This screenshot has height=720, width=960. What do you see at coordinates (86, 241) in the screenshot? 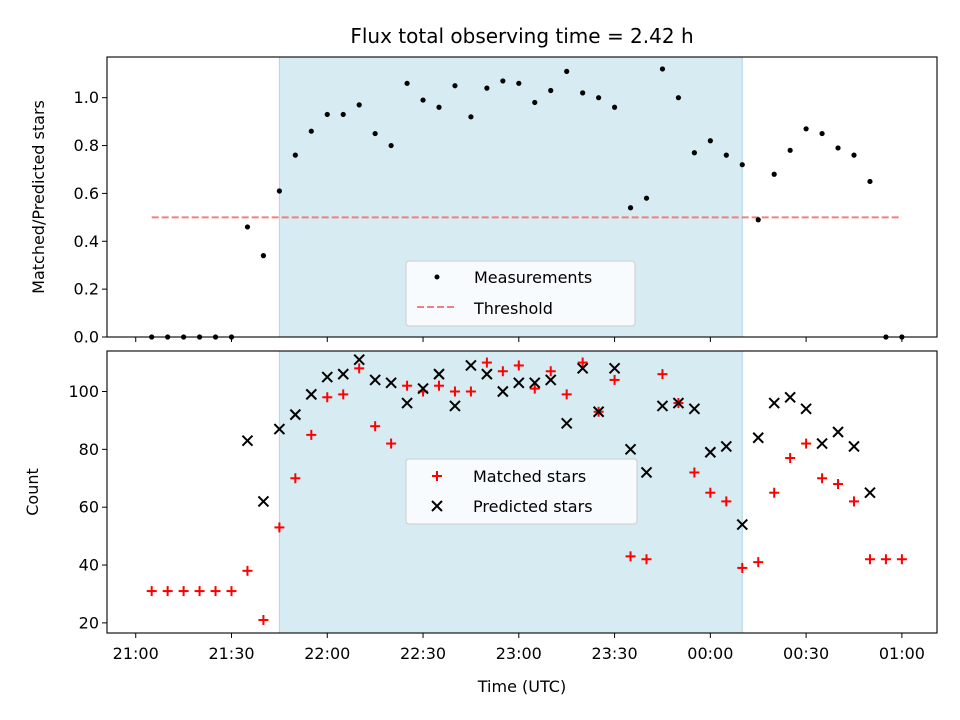
I see `y-tick-label: 0.4` at bounding box center [86, 241].